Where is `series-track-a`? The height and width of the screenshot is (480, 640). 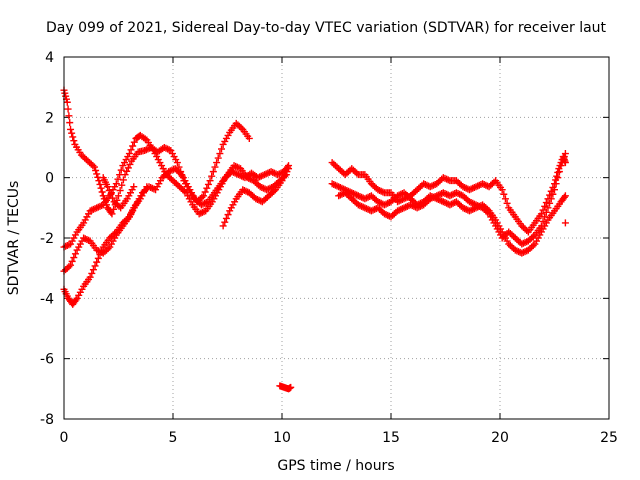
series-track-a is located at coordinates (156, 152).